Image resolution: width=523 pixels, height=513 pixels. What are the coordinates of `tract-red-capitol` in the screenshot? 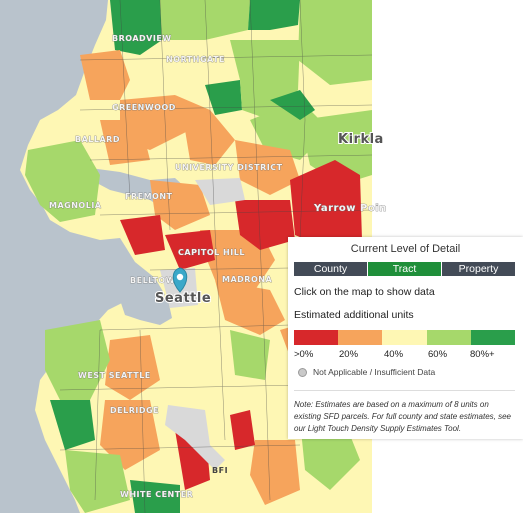 It's located at (265, 225).